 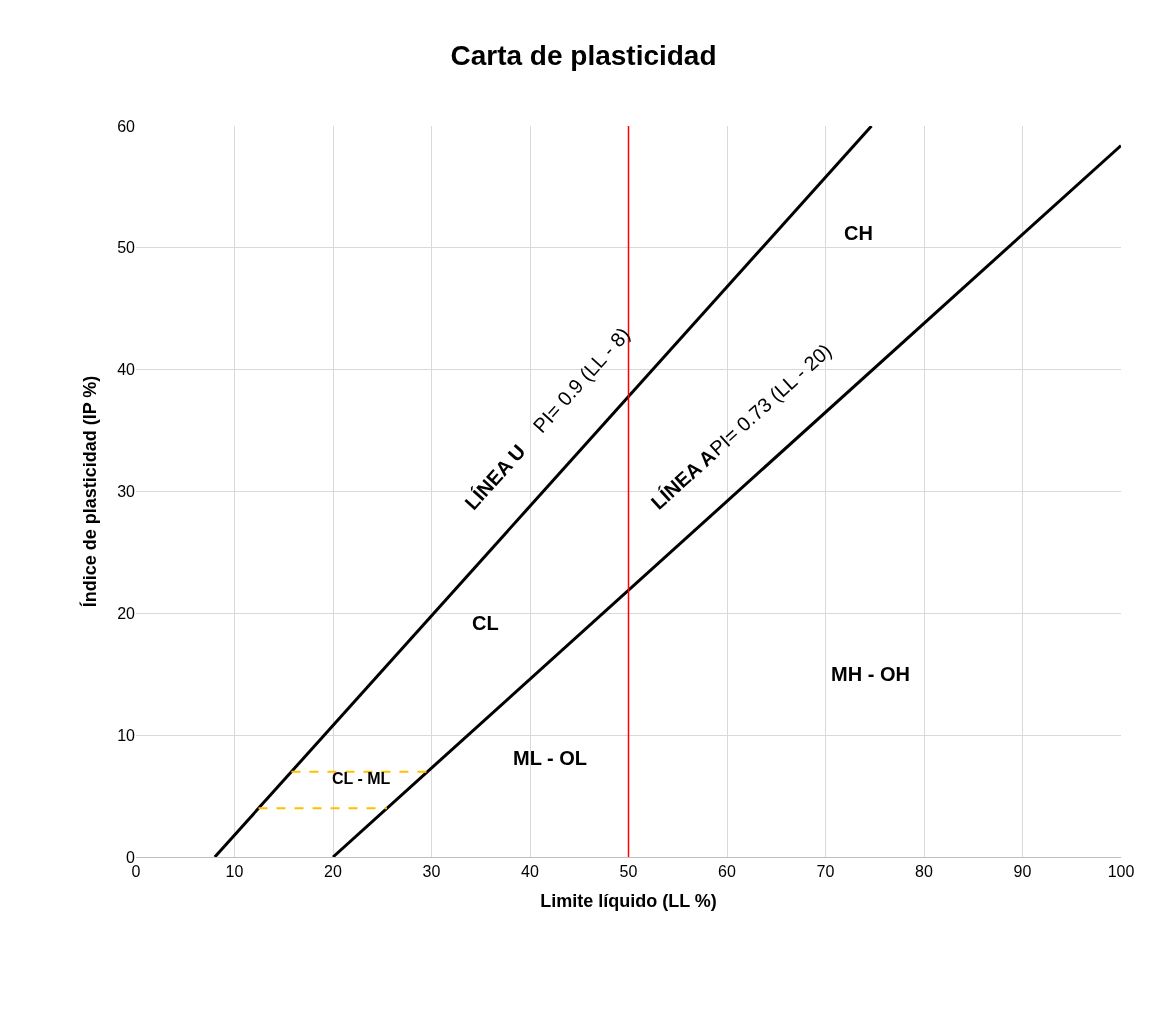 I want to click on annotation: ML - OL, so click(x=550, y=758).